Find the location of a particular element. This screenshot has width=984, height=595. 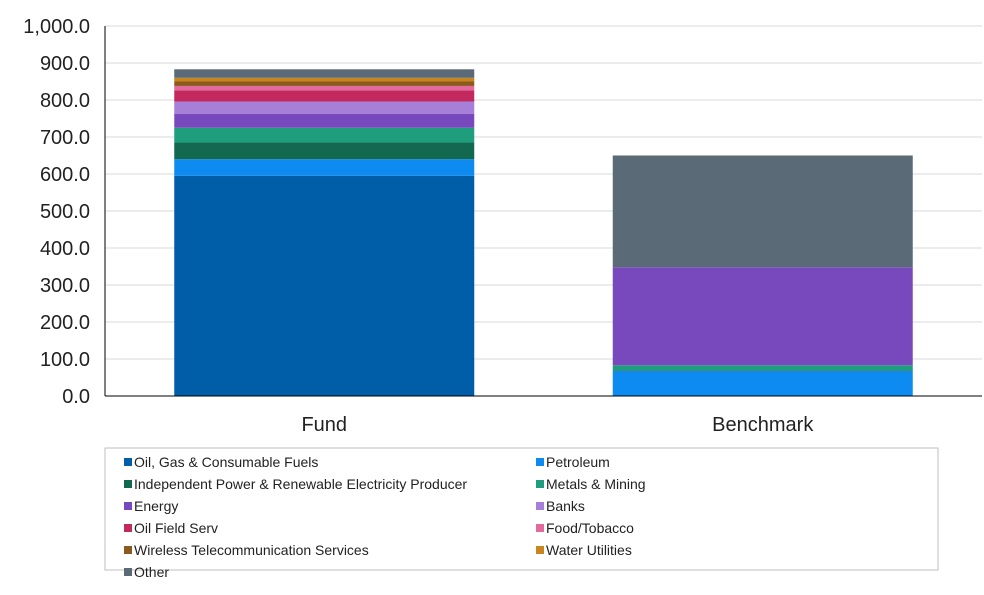

x-category-label: Fund is located at coordinates (324, 425).